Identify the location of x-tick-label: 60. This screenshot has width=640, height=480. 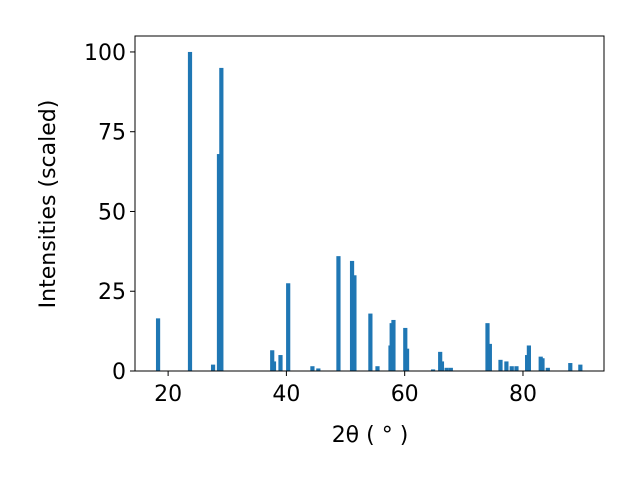
(405, 394).